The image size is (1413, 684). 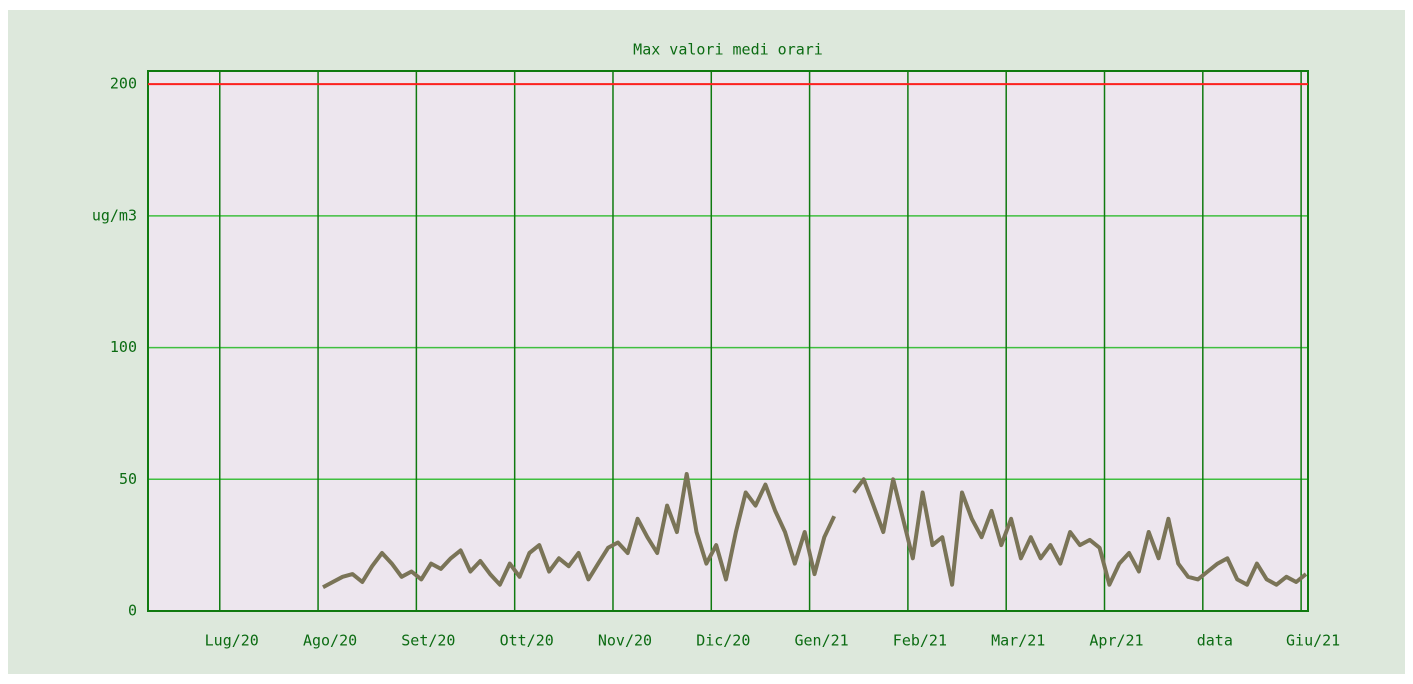 What do you see at coordinates (330, 641) in the screenshot?
I see `x-tick-label: Ago/20` at bounding box center [330, 641].